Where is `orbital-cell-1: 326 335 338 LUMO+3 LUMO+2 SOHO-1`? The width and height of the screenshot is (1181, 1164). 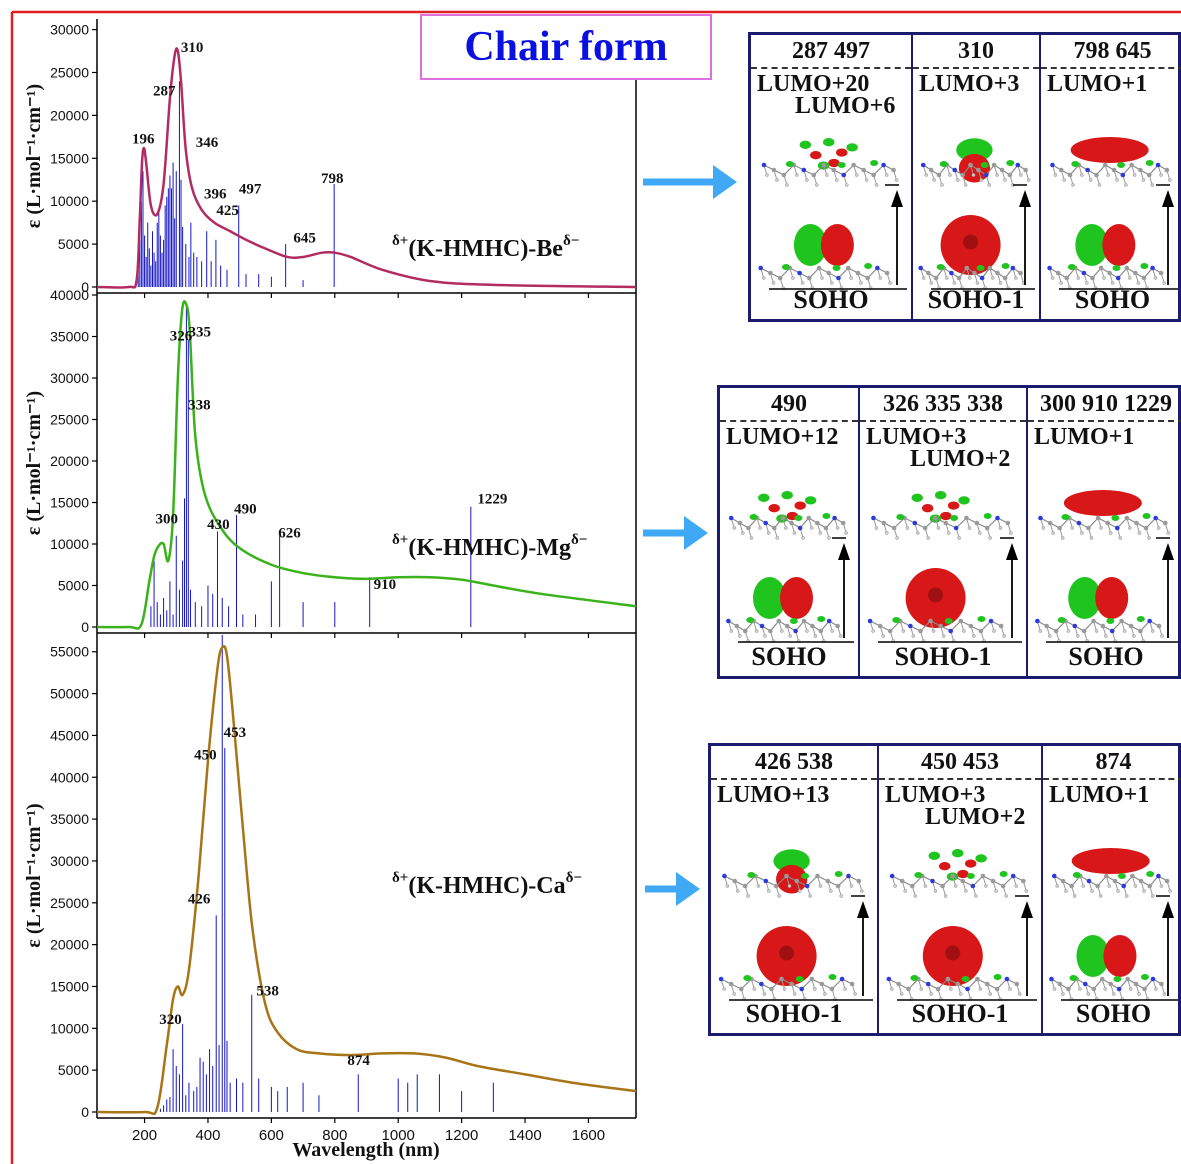
orbital-cell-1: 326 335 338 LUMO+3 LUMO+2 SOHO-1 is located at coordinates (944, 532).